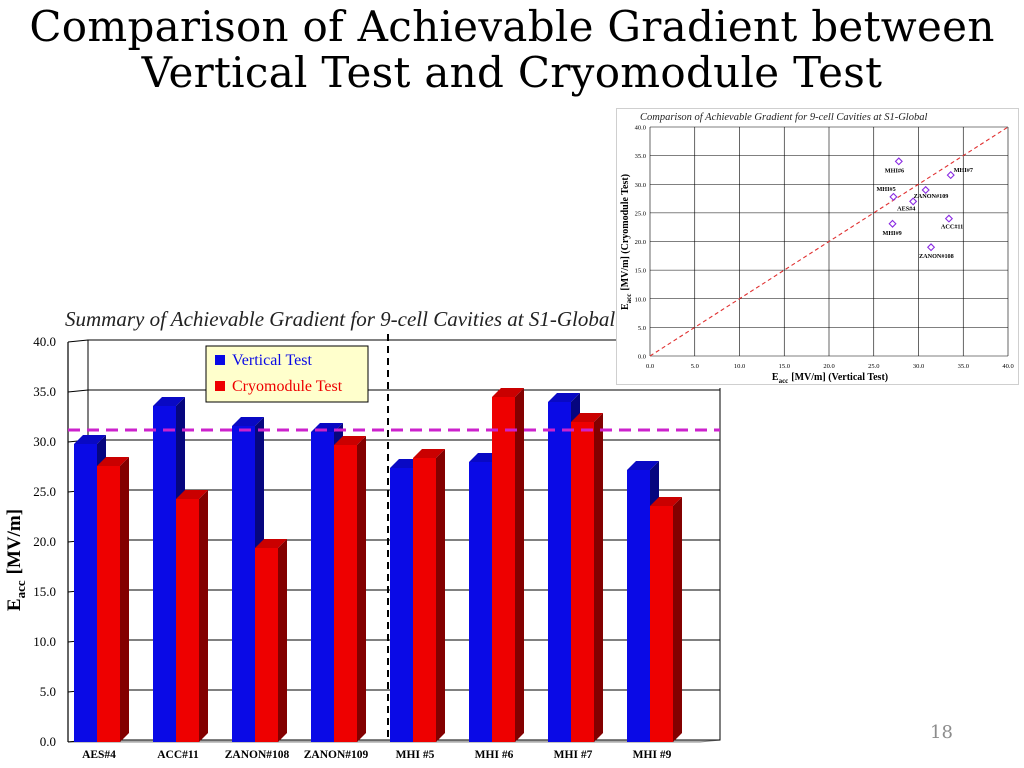  I want to click on scatter-chart-diagonal, so click(829, 241).